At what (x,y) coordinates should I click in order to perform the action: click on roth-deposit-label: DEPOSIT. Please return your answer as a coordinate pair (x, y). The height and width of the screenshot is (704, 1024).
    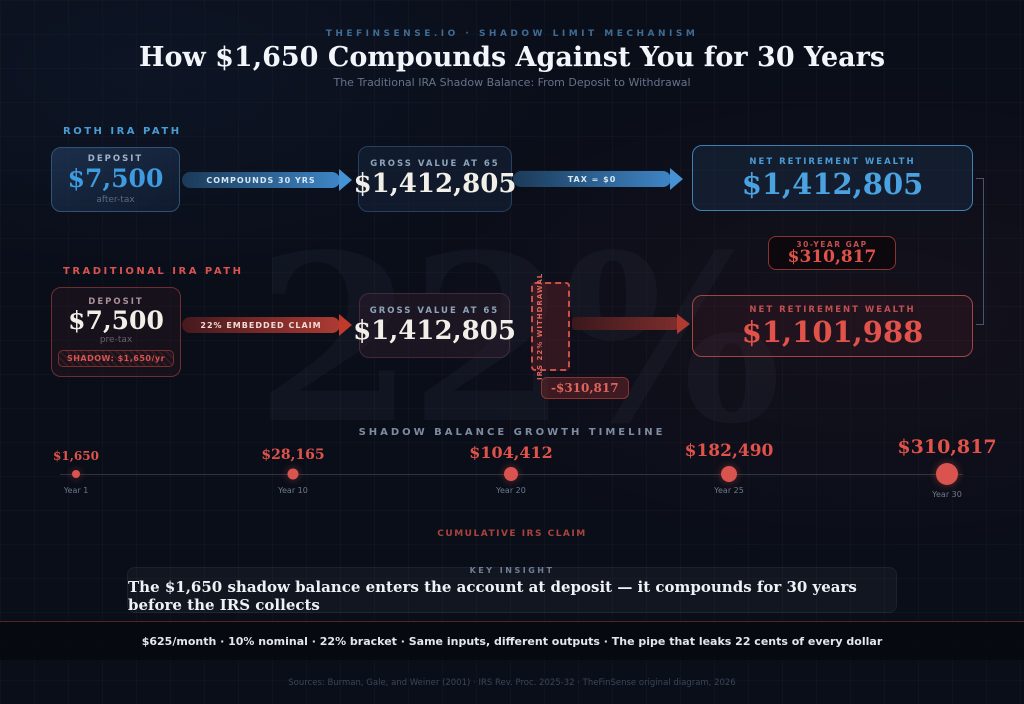
    Looking at the image, I should click on (115, 159).